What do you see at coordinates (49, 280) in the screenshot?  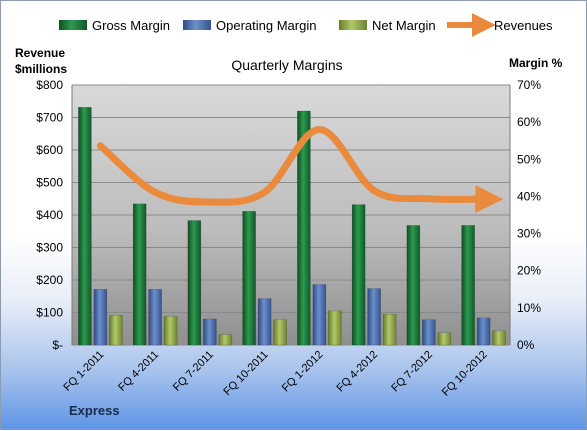 I see `left-tick-label: $200` at bounding box center [49, 280].